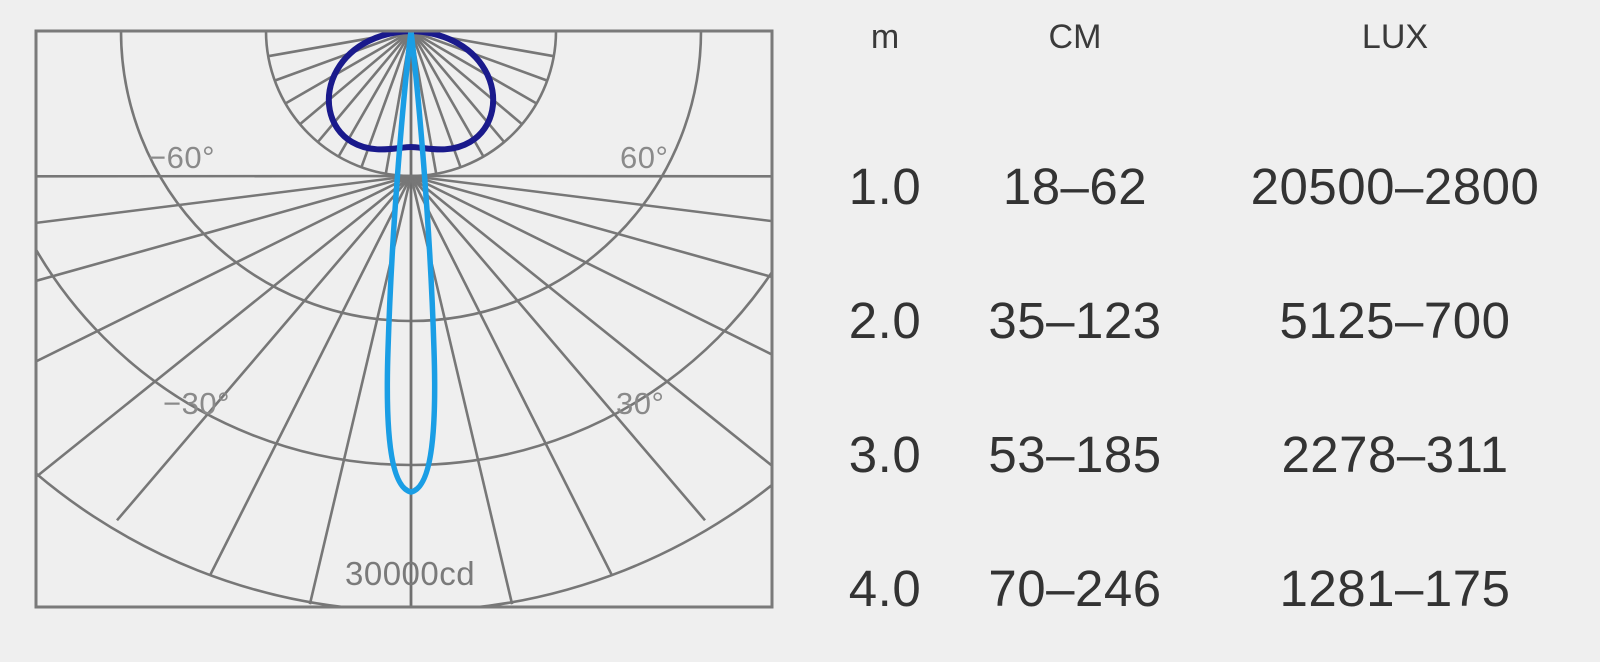 This screenshot has width=1600, height=662. What do you see at coordinates (410, 573) in the screenshot?
I see `intensity-scale-label: 30000cd` at bounding box center [410, 573].